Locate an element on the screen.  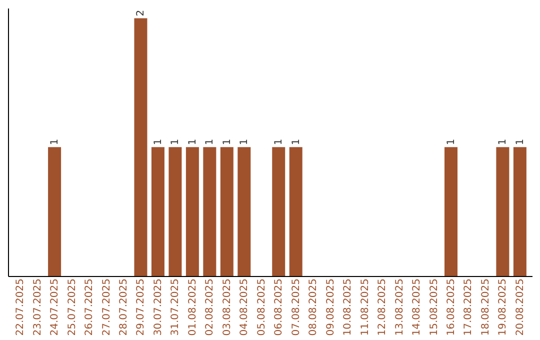
x-tick-label: 04.08.2025 is located at coordinates (244, 307).